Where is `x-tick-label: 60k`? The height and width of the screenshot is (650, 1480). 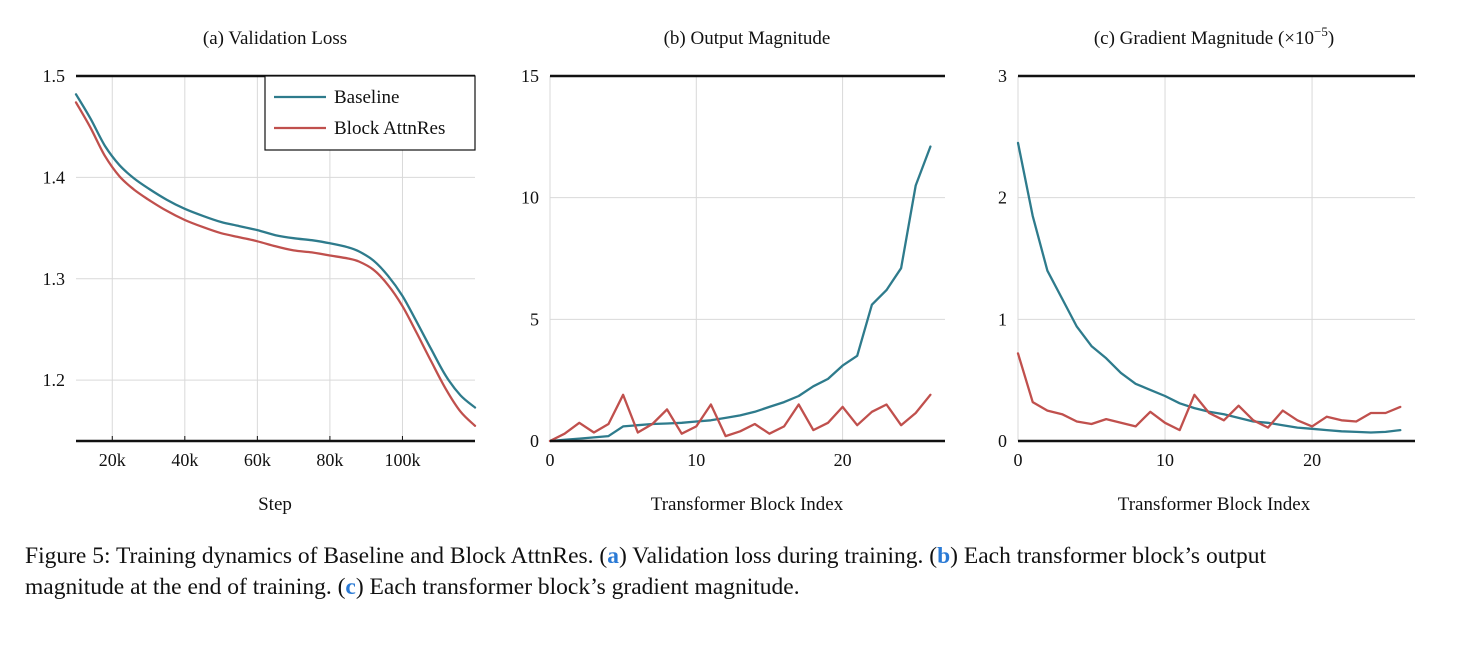
x-tick-label: 60k is located at coordinates (257, 460).